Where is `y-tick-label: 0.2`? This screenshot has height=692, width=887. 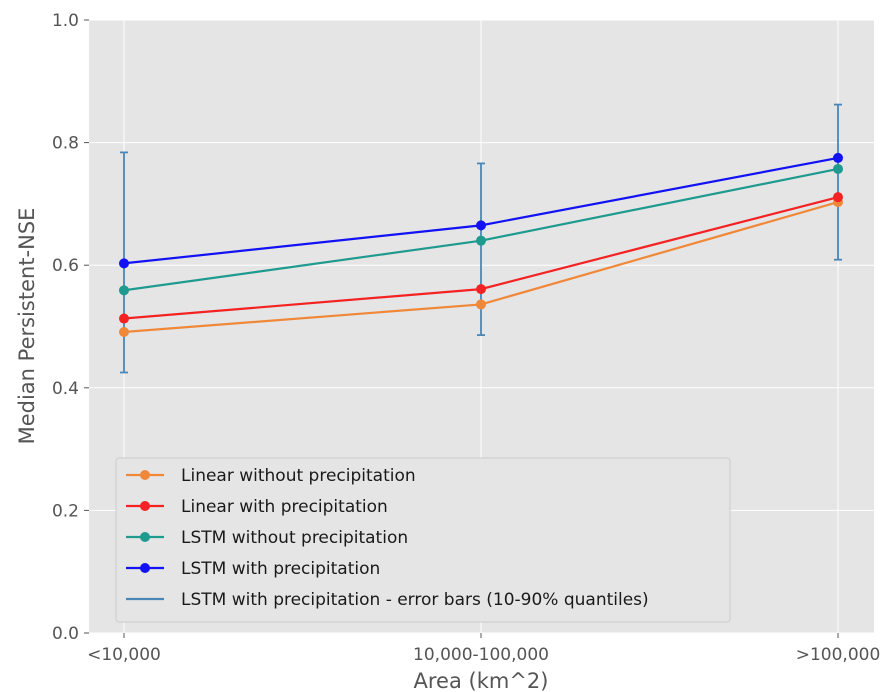 y-tick-label: 0.2 is located at coordinates (65, 511).